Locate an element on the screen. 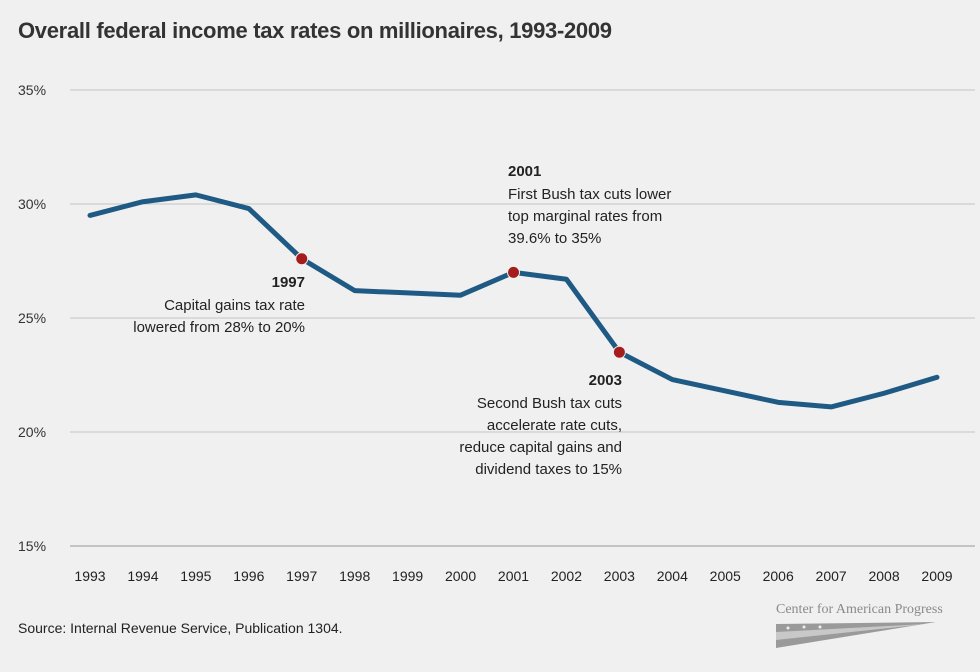 This screenshot has width=980, height=672. annotation-year: 1997 is located at coordinates (288, 282).